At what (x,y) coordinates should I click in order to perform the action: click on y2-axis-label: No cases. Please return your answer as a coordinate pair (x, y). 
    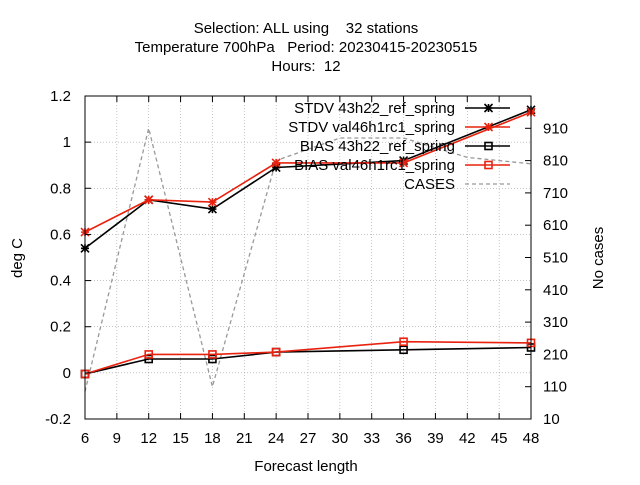
    Looking at the image, I should click on (598, 258).